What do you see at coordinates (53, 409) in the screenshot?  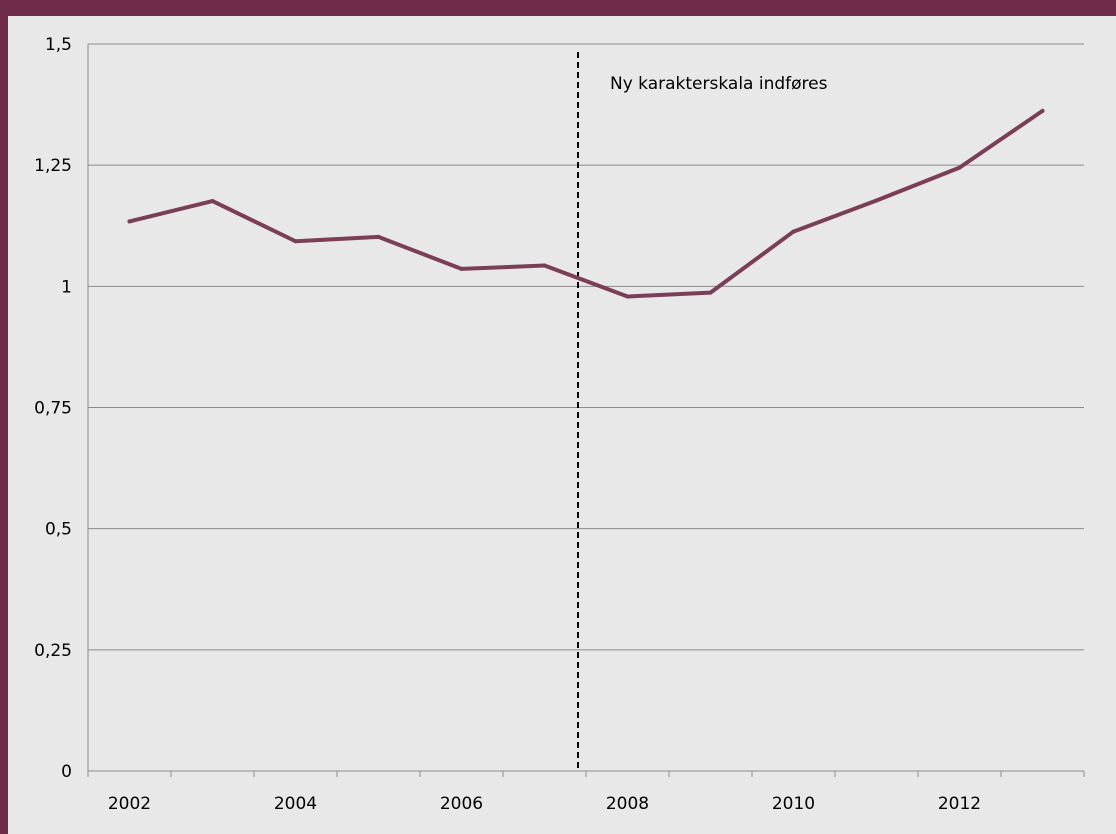 I see `y-tick-label: 0,75` at bounding box center [53, 409].